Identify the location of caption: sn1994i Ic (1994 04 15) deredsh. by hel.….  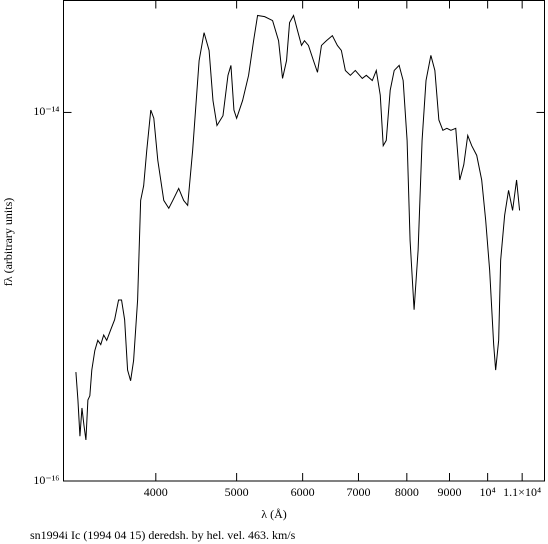
(163, 535).